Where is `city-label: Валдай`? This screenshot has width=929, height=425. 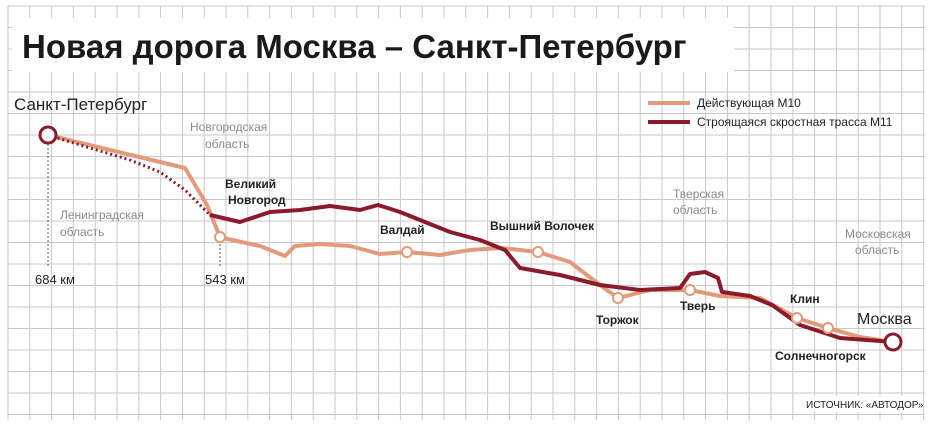 city-label: Валдай is located at coordinates (402, 230).